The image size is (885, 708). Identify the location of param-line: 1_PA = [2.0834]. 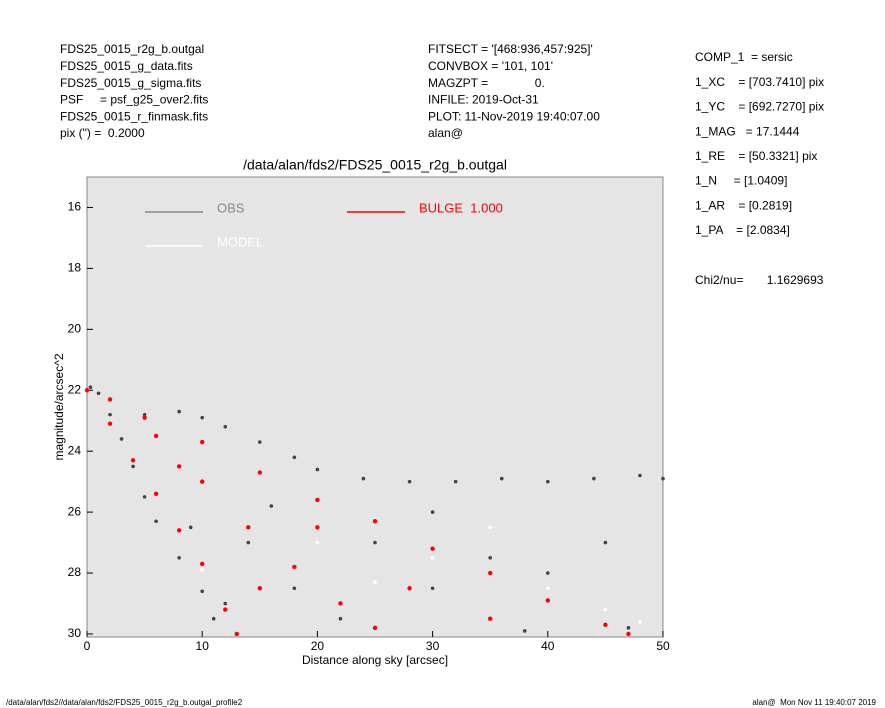
(742, 230).